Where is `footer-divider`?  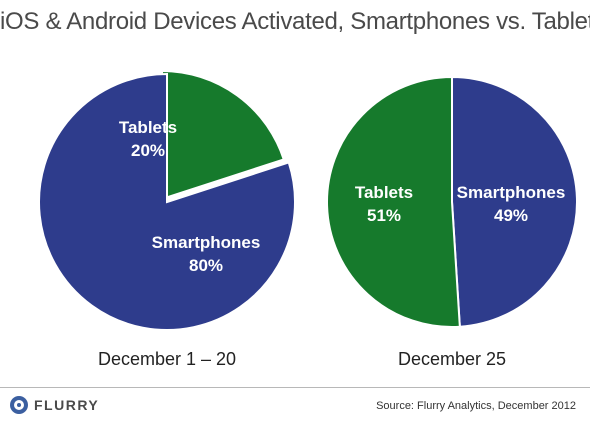 footer-divider is located at coordinates (295, 387).